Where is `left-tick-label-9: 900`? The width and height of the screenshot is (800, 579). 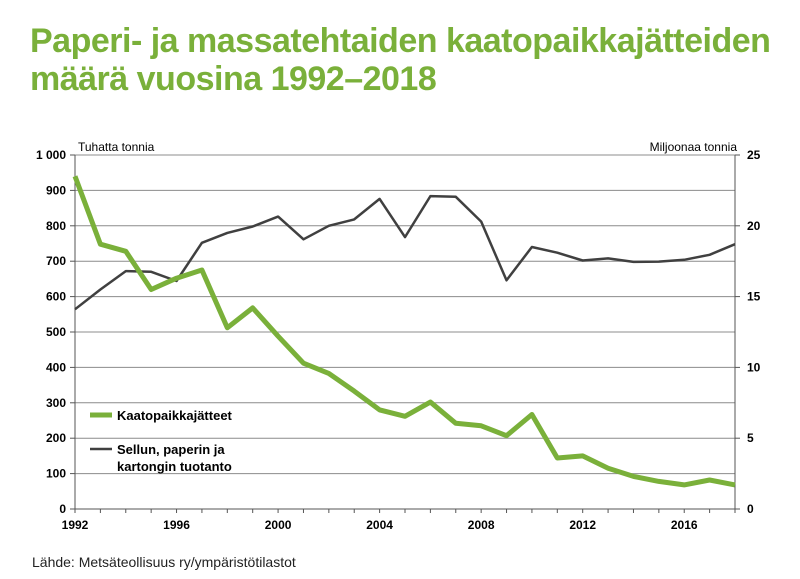
left-tick-label-9: 900 is located at coordinates (56, 190).